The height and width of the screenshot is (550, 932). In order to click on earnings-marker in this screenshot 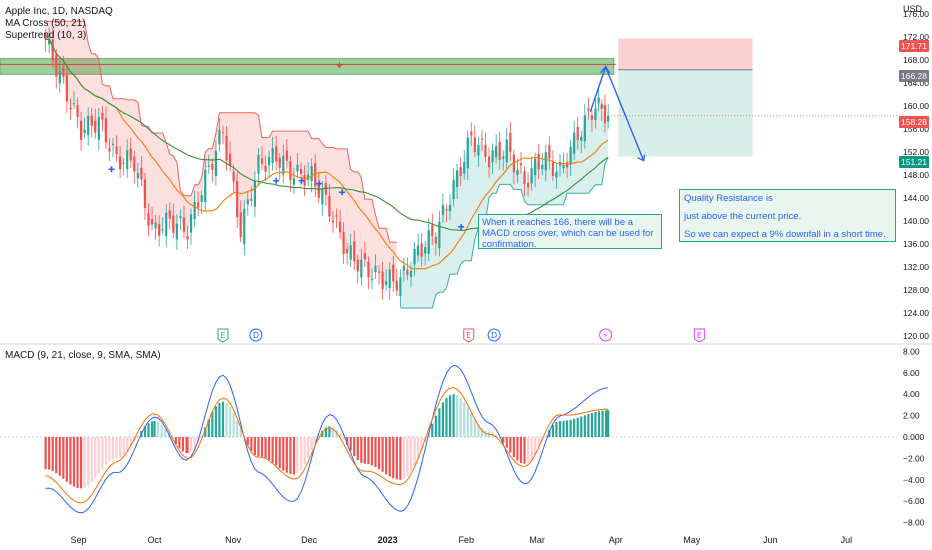, I will do `click(469, 335)`.